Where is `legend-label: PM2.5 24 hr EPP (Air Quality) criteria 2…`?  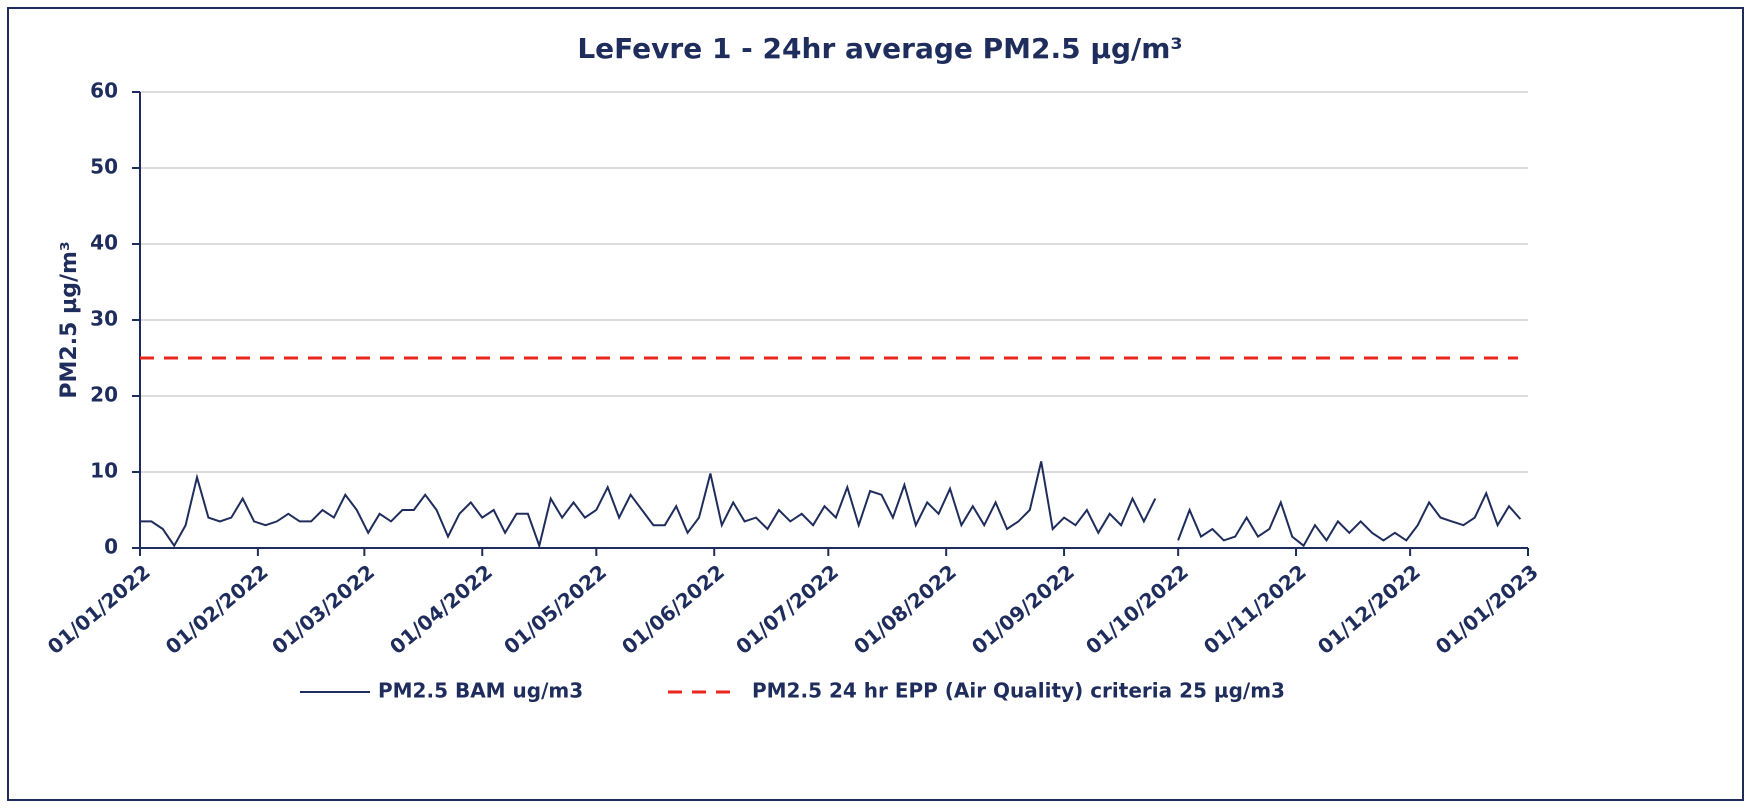
legend-label: PM2.5 24 hr EPP (Air Quality) criteria 2… is located at coordinates (1018, 691).